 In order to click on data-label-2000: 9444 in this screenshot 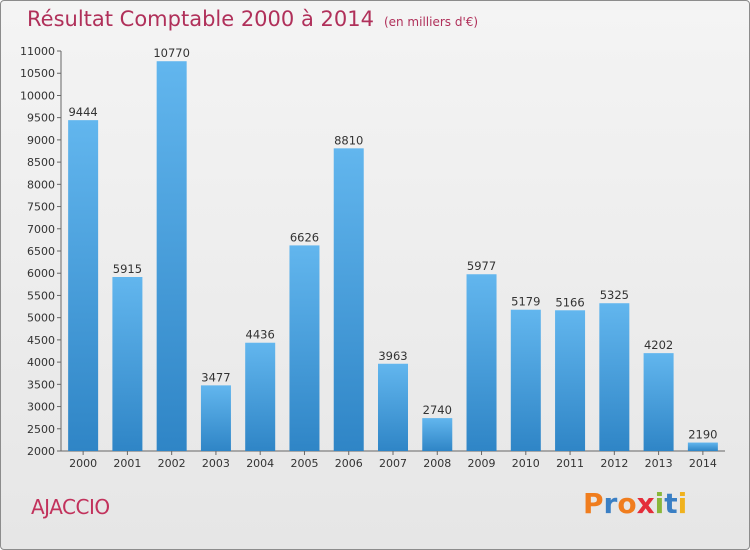, I will do `click(82, 112)`.